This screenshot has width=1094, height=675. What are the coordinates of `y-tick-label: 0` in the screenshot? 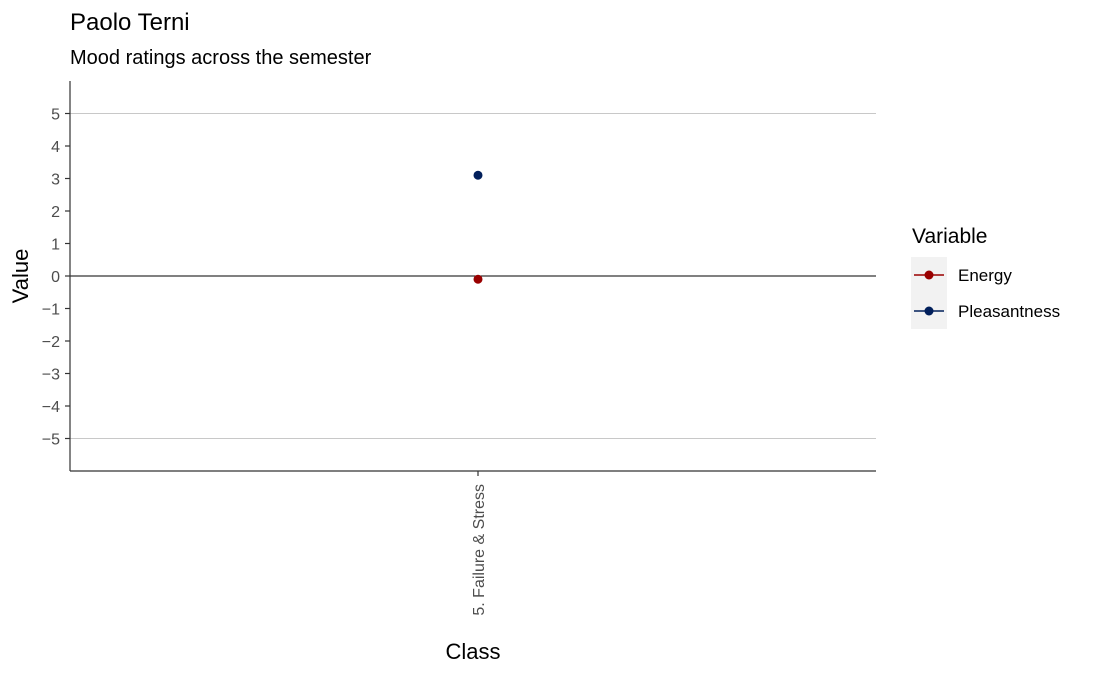 It's located at (55, 277).